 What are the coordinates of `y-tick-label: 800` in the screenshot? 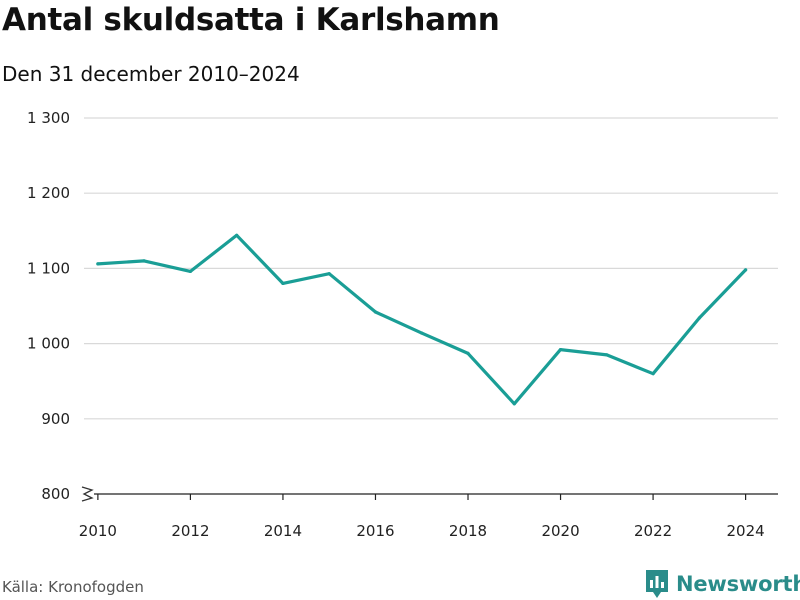 It's located at (55, 494).